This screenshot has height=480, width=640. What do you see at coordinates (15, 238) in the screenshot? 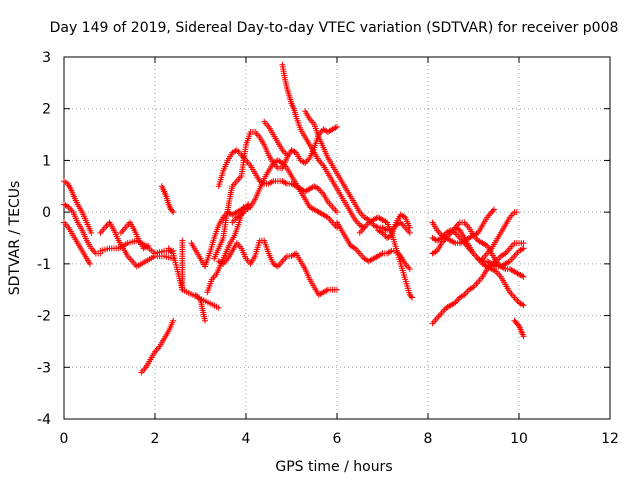
I see `y-axis-label: SDTVAR / TECUs` at bounding box center [15, 238].